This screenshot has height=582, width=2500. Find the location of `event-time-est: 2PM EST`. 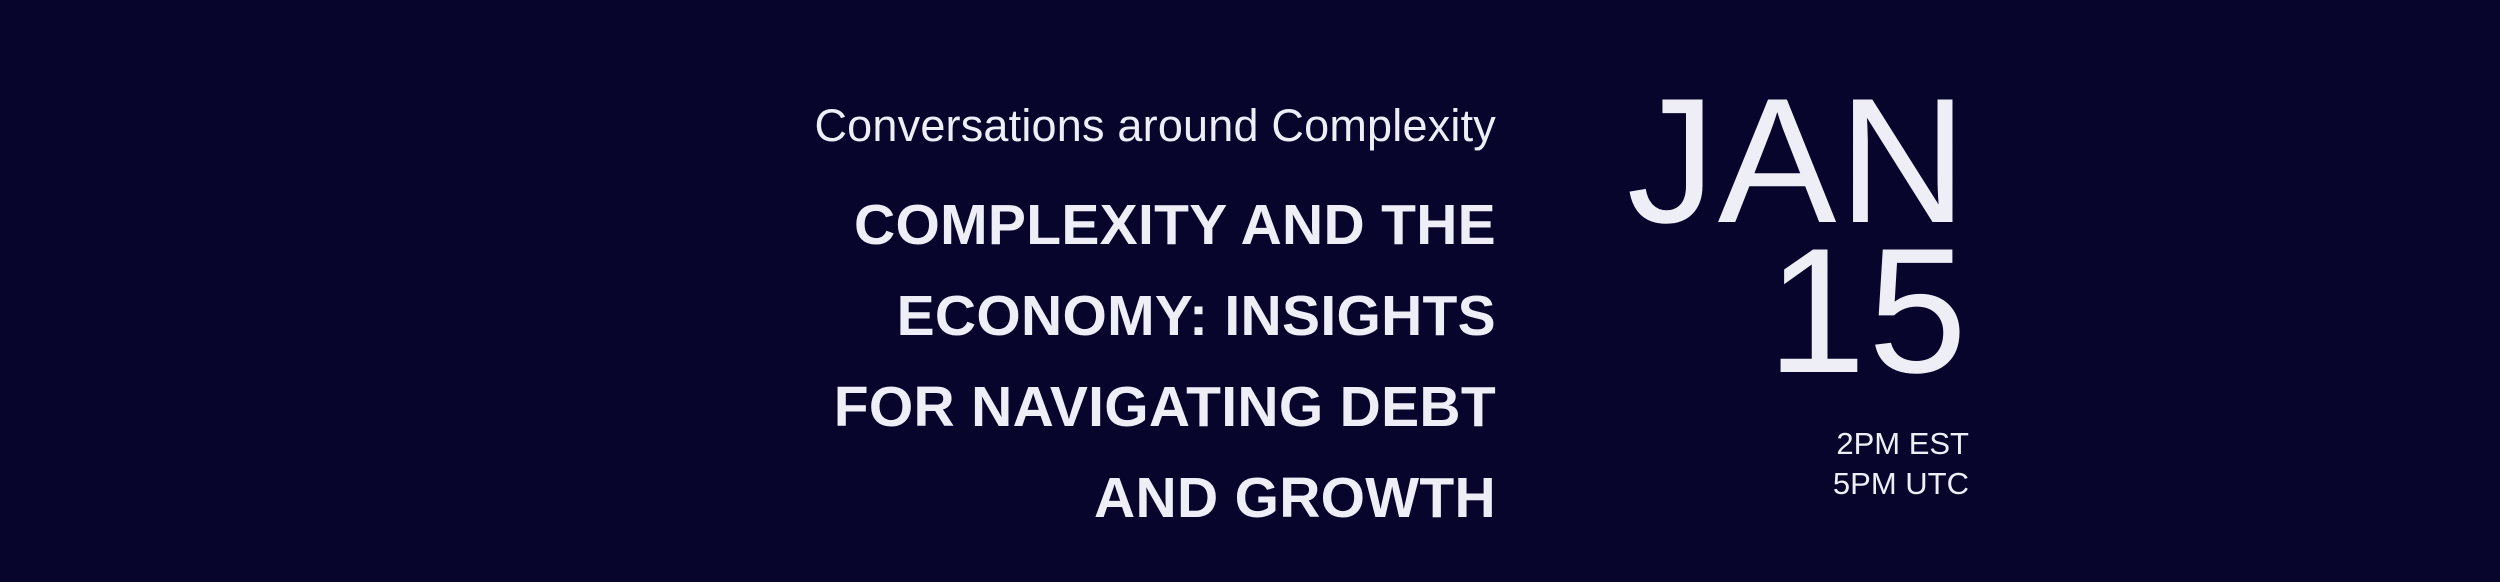

event-time-est: 2PM EST is located at coordinates (1902, 443).